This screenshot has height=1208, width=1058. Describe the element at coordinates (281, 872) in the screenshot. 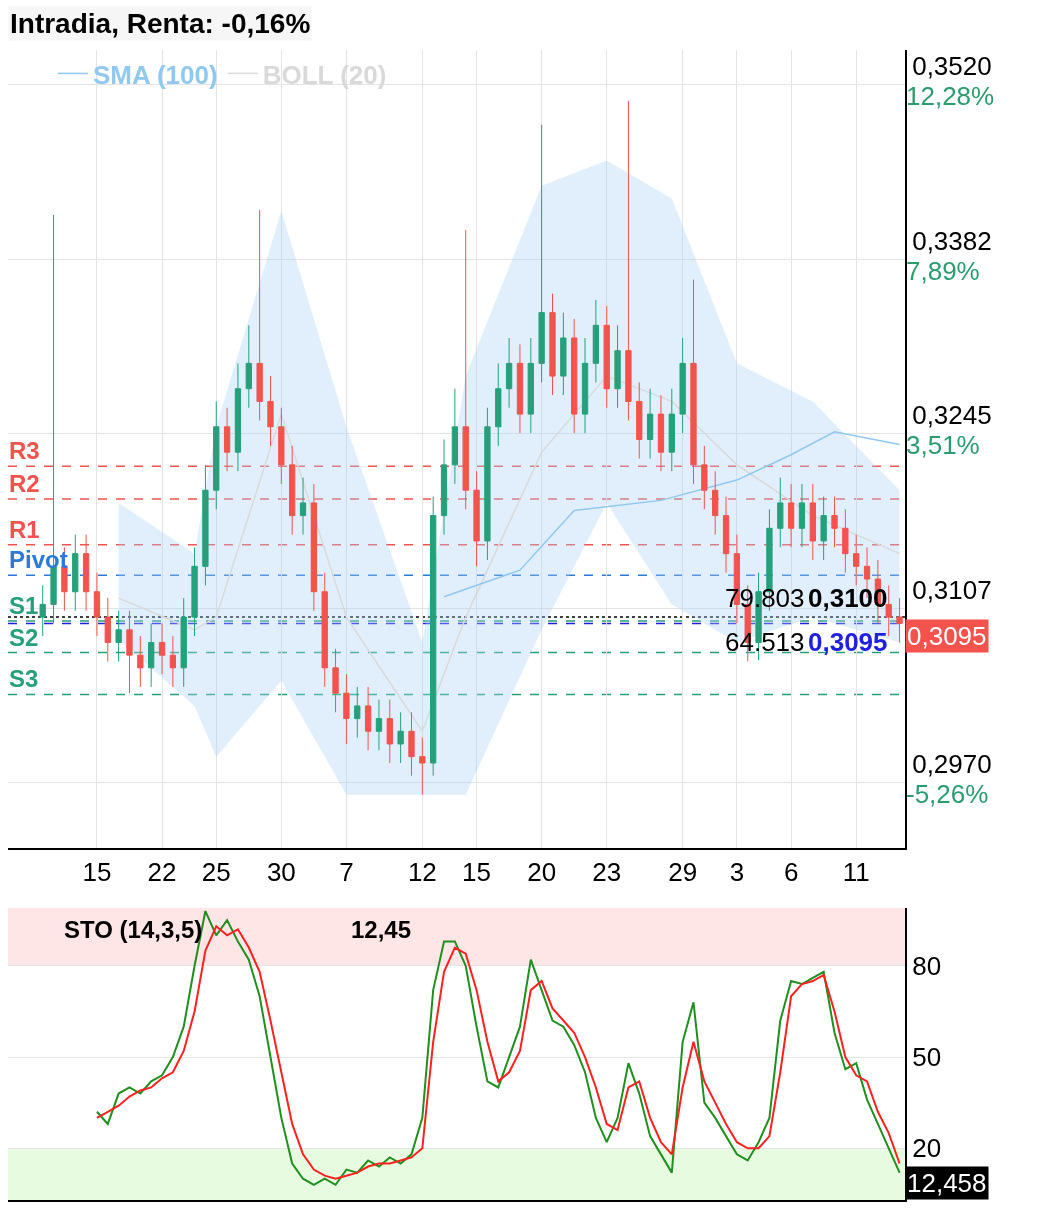

I see `x-tick-label: 30` at that location.